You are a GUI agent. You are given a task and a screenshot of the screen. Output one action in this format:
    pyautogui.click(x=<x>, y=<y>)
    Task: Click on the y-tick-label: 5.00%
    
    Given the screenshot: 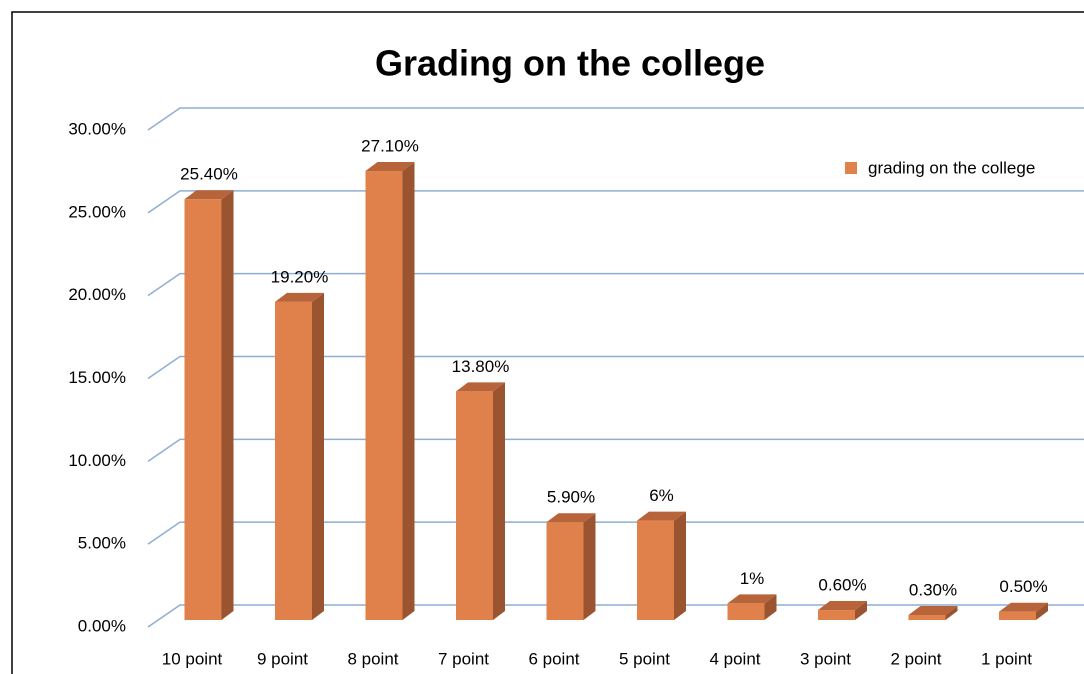 What is the action you would take?
    pyautogui.click(x=102, y=543)
    